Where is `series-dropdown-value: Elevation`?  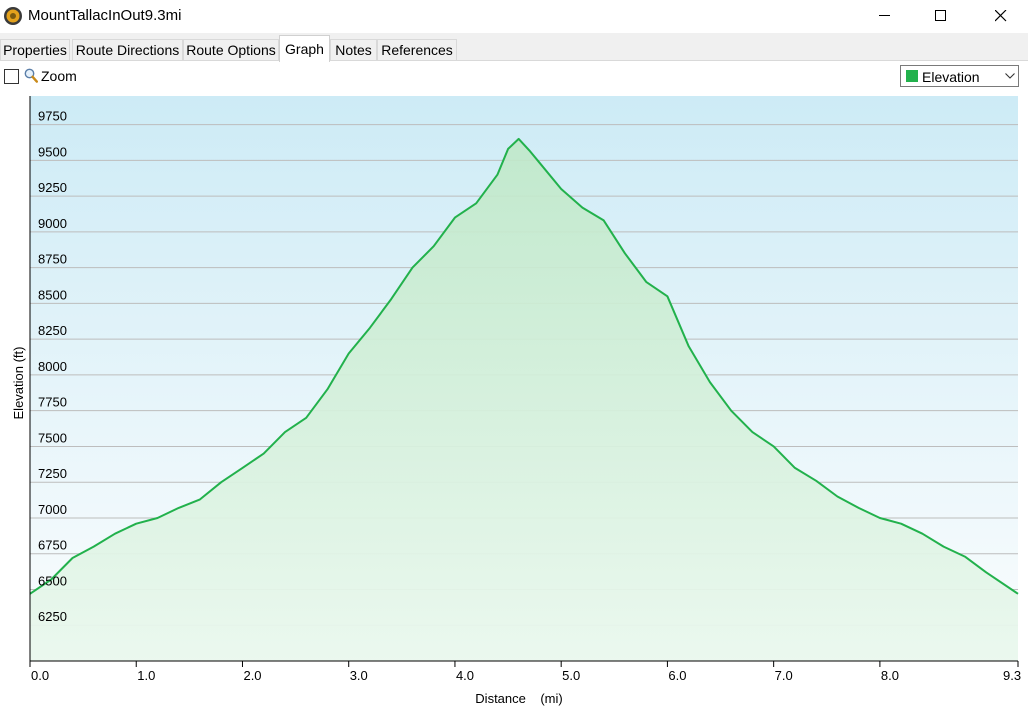 series-dropdown-value: Elevation is located at coordinates (951, 77).